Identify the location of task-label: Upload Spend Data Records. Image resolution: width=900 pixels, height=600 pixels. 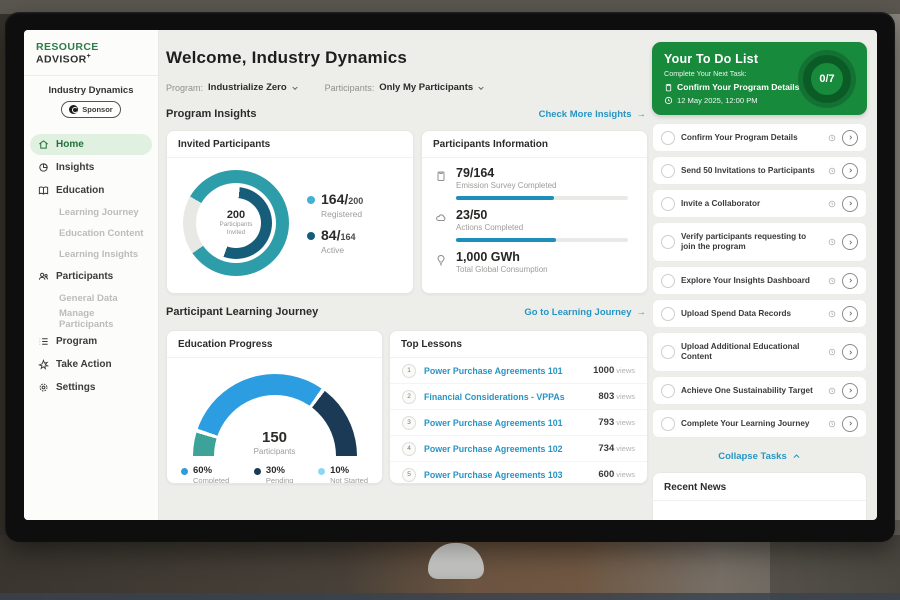
(736, 313).